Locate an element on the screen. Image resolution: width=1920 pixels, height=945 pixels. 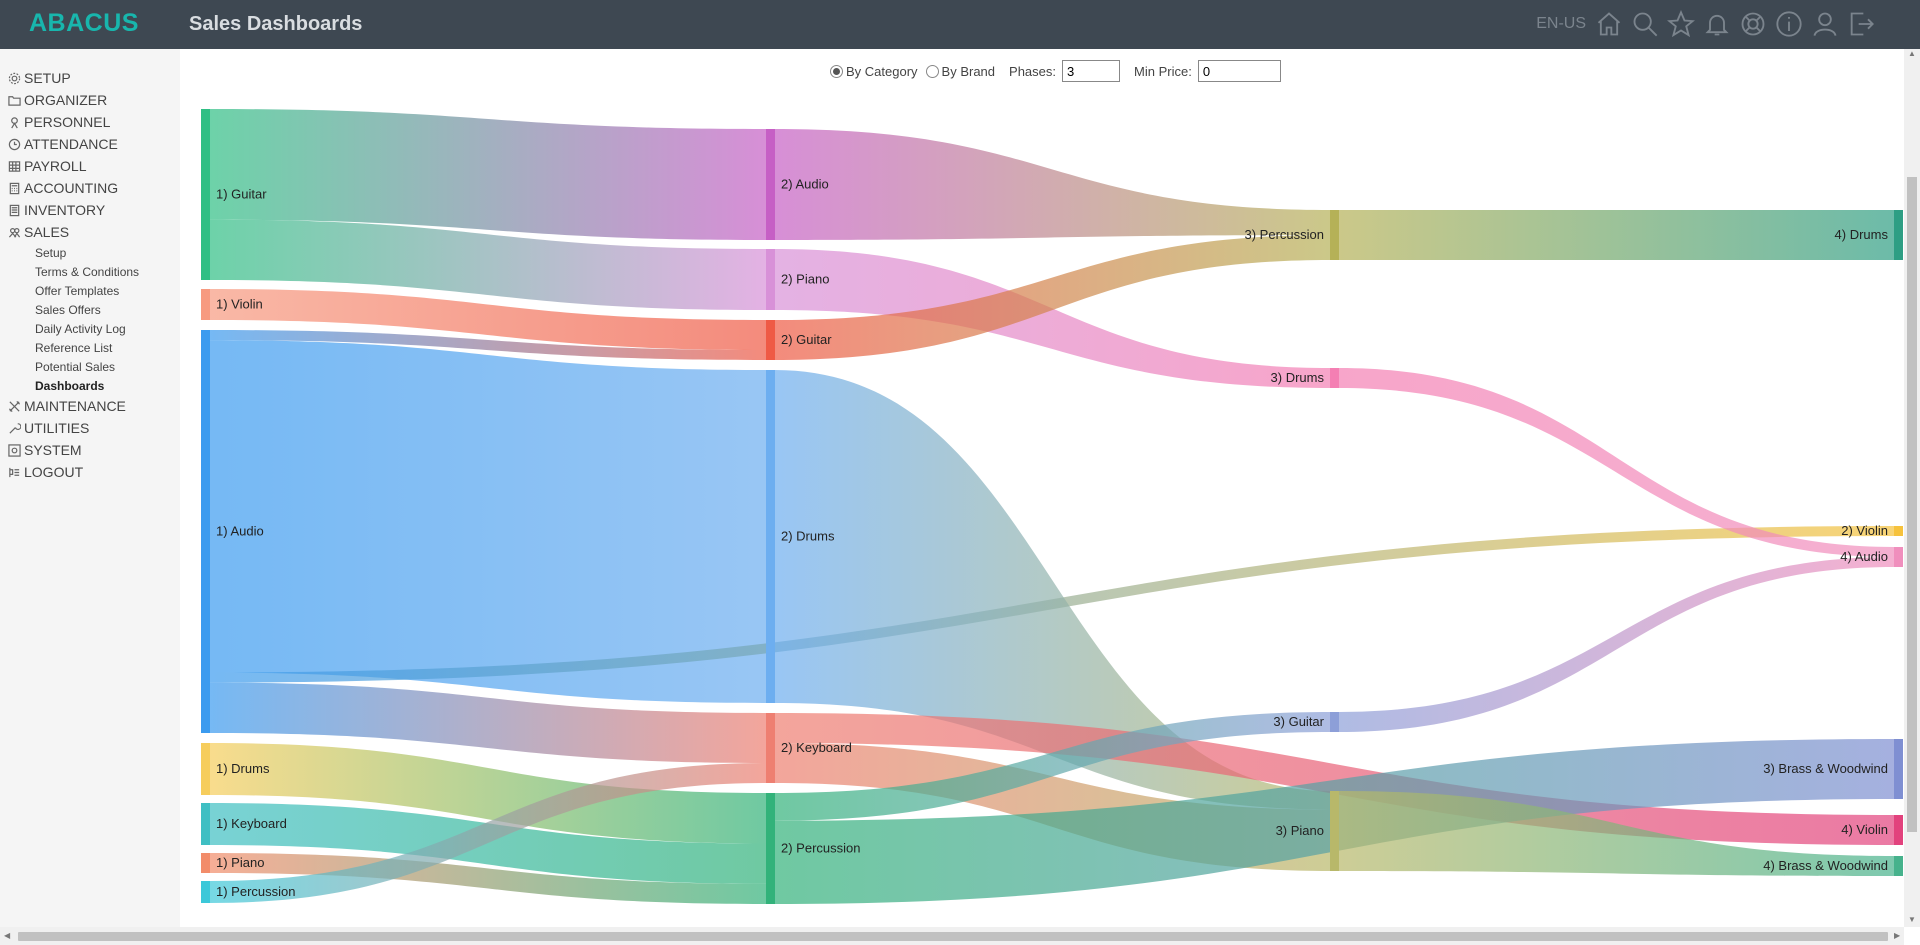
sankey-link-p2_keyboard-p4_violin is located at coordinates (1334, 779).